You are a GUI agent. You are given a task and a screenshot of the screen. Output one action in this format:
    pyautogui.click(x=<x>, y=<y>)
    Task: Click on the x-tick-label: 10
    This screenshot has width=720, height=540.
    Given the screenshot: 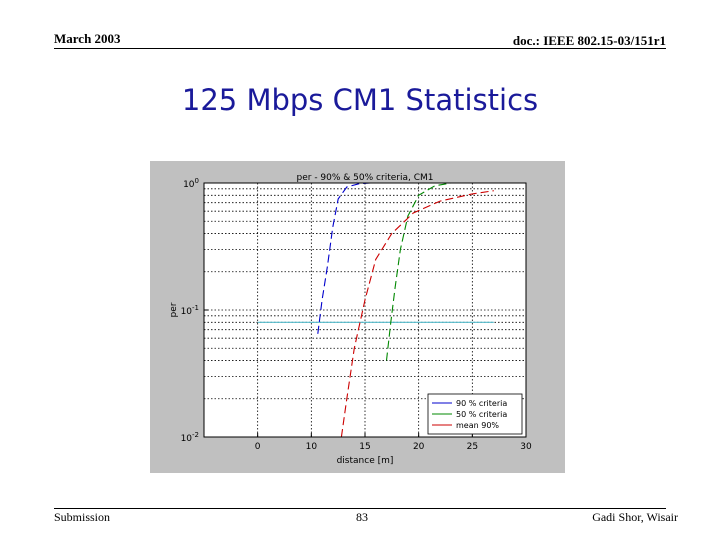 What is the action you would take?
    pyautogui.click(x=312, y=447)
    